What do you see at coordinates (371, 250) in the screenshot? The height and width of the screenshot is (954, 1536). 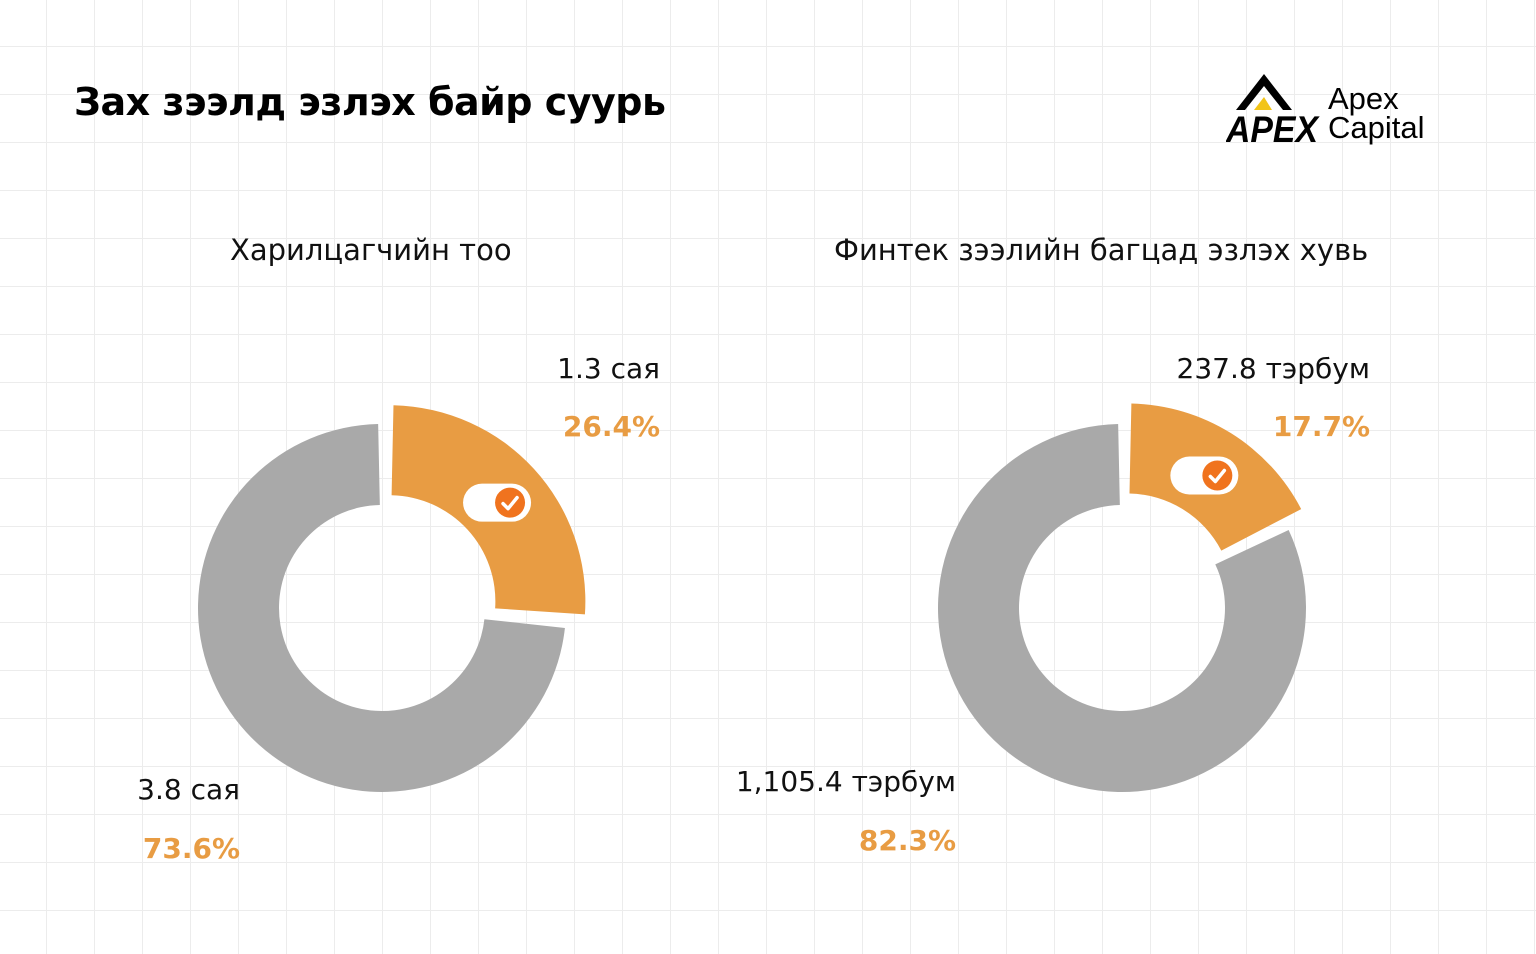 I see `chart-1-title: Харилцагчийн тоо` at bounding box center [371, 250].